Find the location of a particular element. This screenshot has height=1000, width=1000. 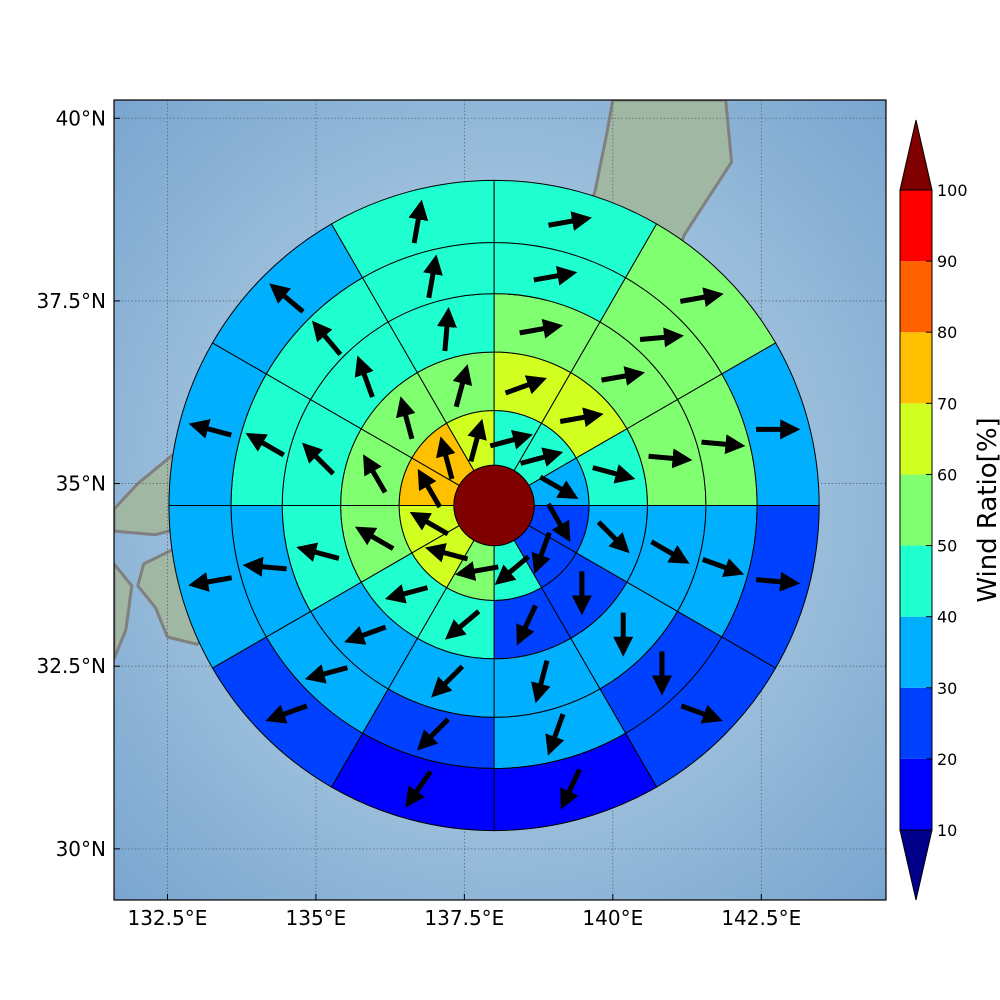

colorbar-tick-label: 60 is located at coordinates (947, 474).